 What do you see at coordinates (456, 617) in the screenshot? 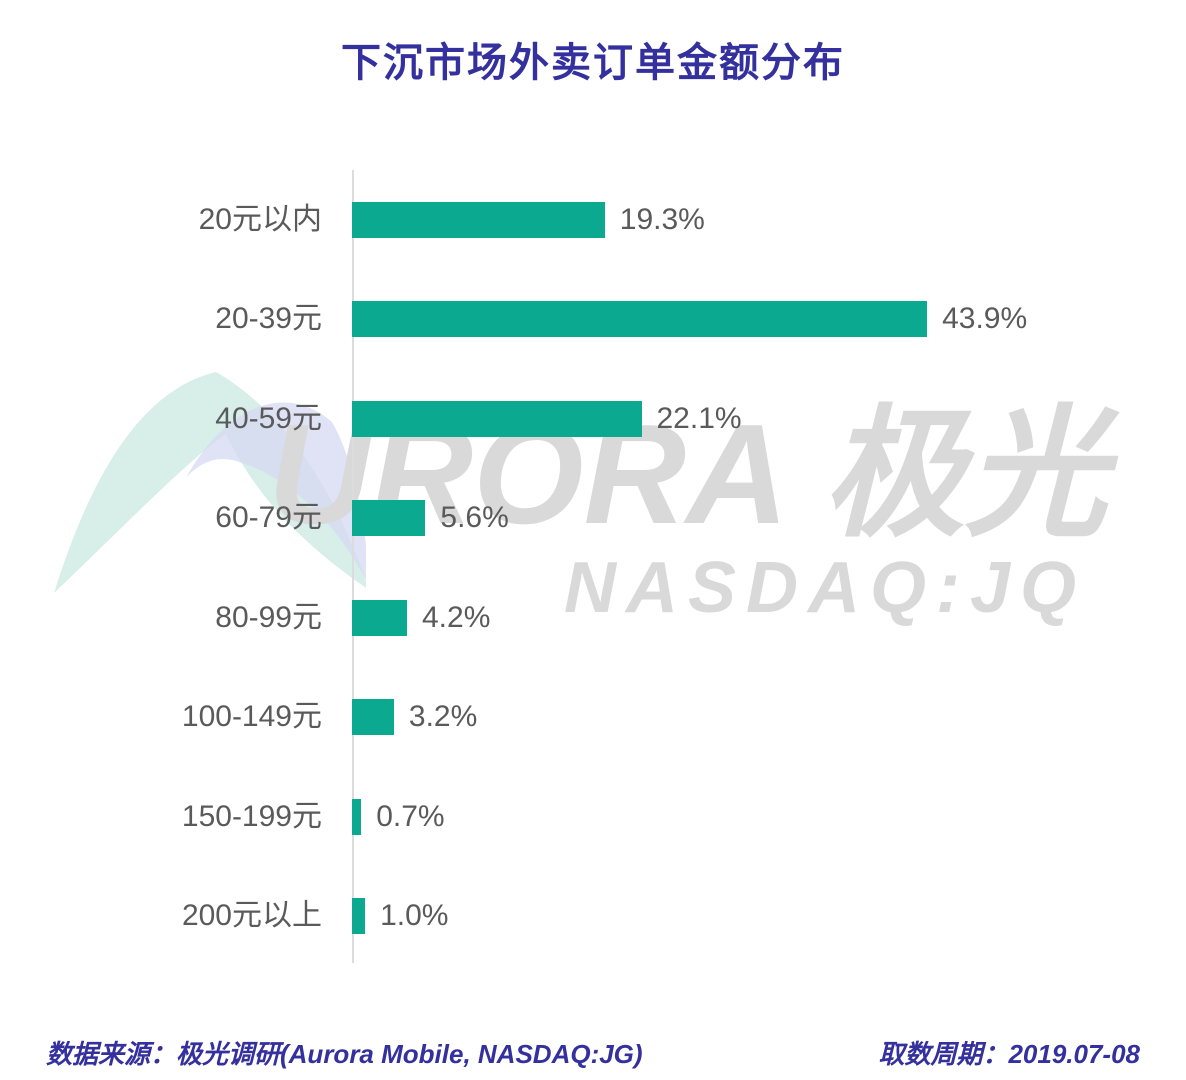
I see `value-label: 4.2%` at bounding box center [456, 617].